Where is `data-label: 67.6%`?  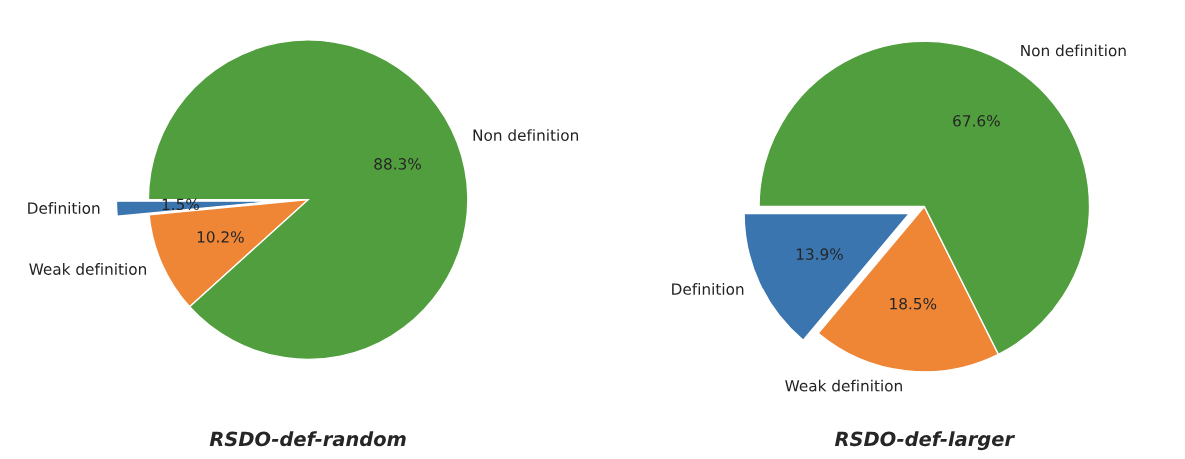
data-label: 67.6% is located at coordinates (976, 121).